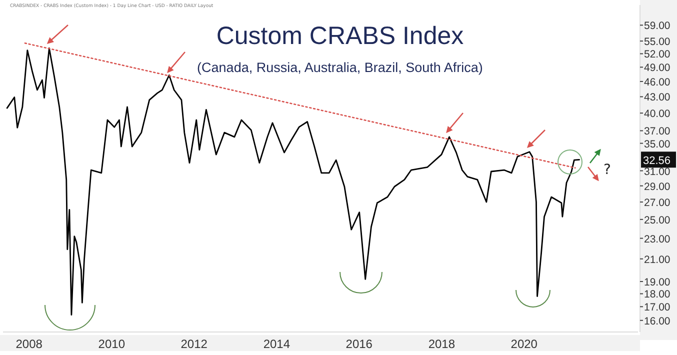 The width and height of the screenshot is (677, 355). I want to click on y-tick-label: 27.00, so click(657, 203).